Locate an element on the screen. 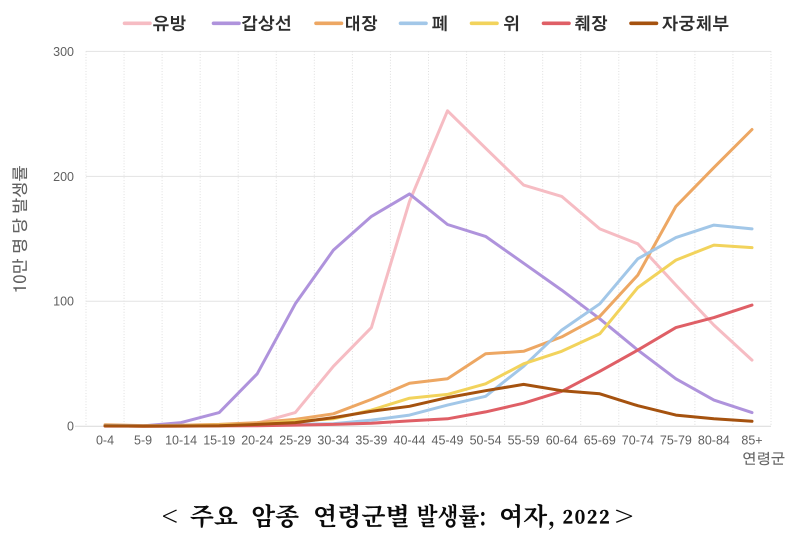 Image resolution: width=794 pixels, height=539 pixels. svg-text: 35-39 is located at coordinates (371, 440).